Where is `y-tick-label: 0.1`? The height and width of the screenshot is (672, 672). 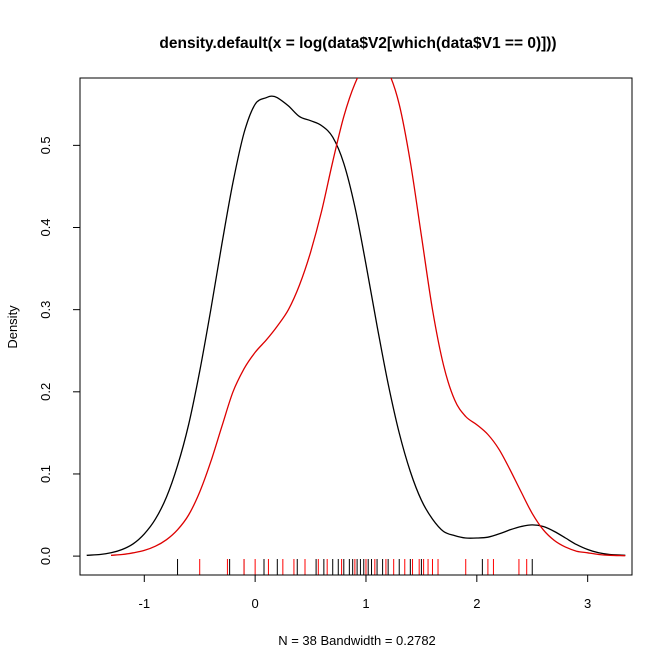 y-tick-label: 0.1 is located at coordinates (45, 474).